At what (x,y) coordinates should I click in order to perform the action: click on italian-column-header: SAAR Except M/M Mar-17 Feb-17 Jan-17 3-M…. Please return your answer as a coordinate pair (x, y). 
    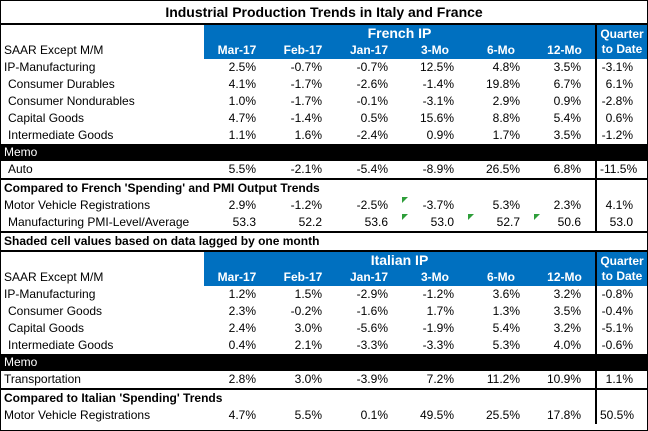
    Looking at the image, I should click on (324, 277).